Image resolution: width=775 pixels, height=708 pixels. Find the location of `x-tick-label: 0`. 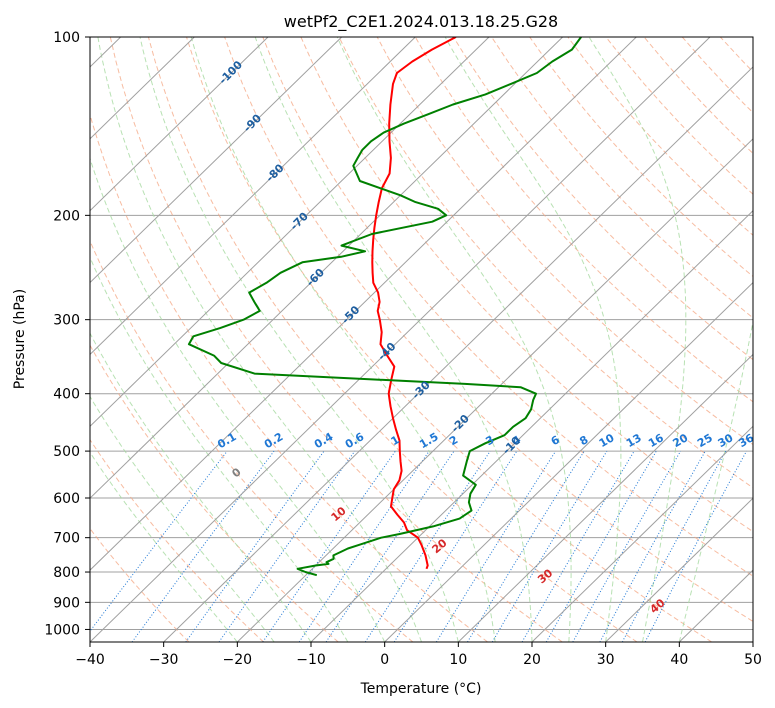

x-tick-label: 0 is located at coordinates (384, 660).